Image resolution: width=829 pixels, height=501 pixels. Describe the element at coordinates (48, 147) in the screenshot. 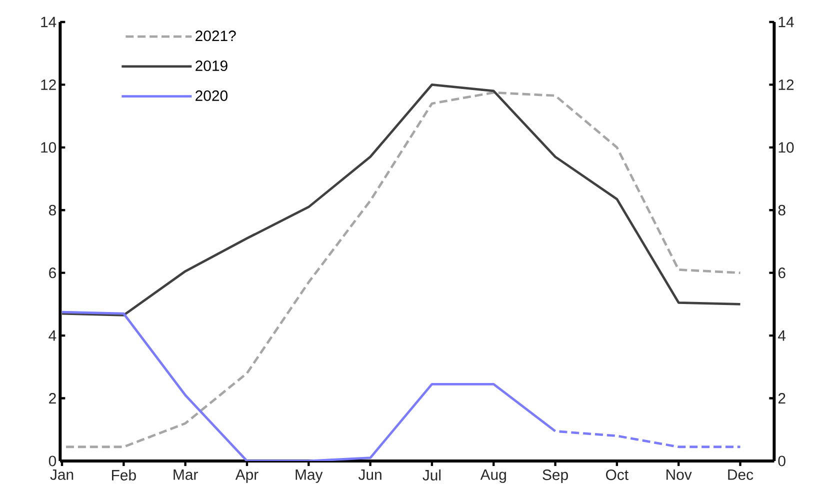

I see `y-tick-label: 10` at that location.